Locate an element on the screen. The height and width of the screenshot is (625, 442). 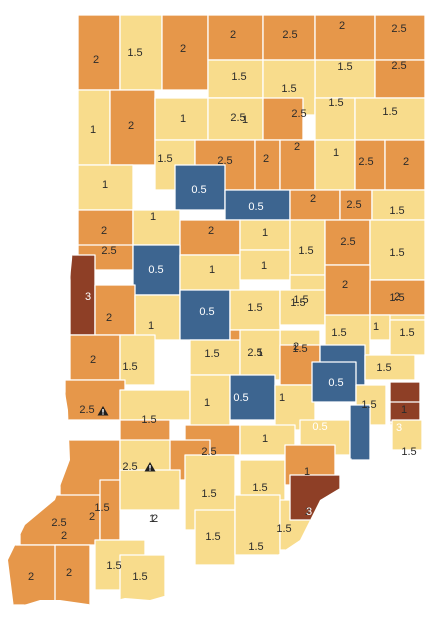
warning-icon is located at coordinates (103, 411).